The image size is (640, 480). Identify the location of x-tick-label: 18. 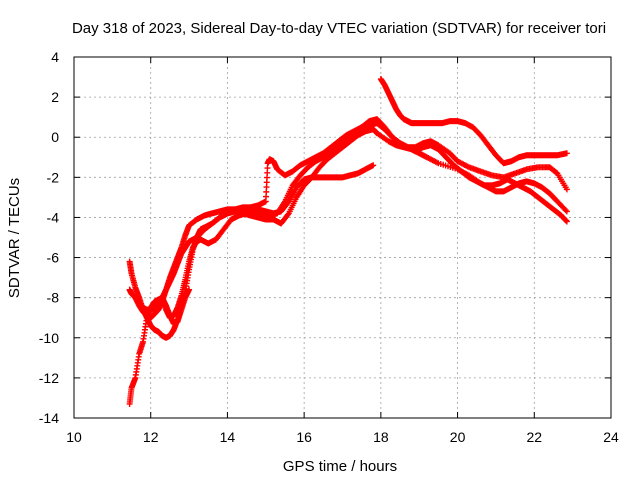
(381, 437).